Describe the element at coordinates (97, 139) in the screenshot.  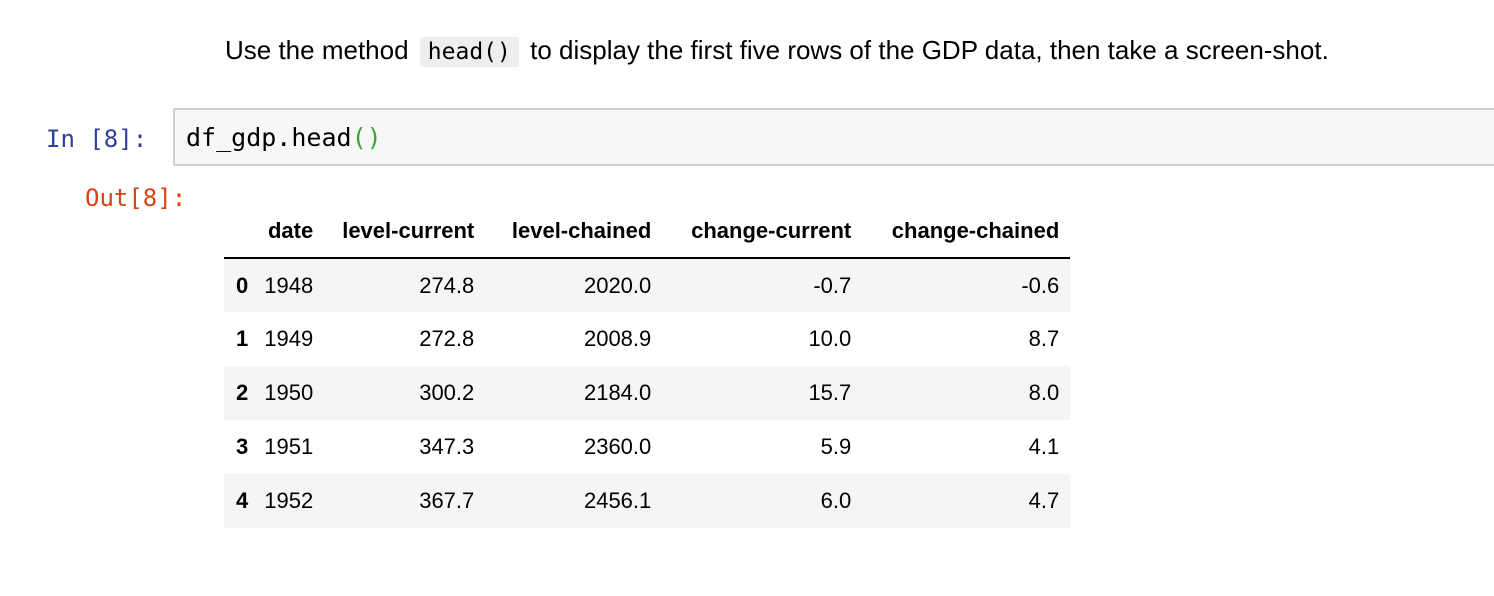
I see `input-prompt: In [8]:` at that location.